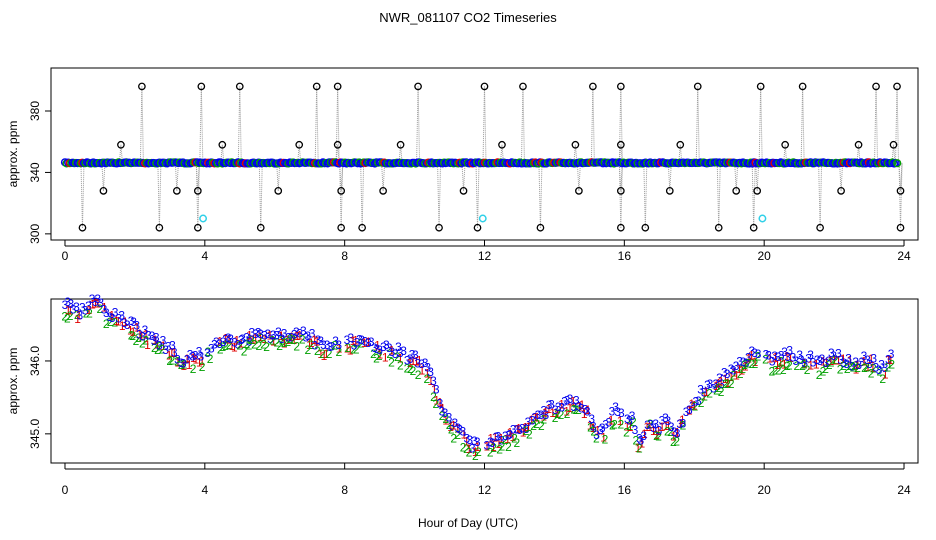  What do you see at coordinates (35, 434) in the screenshot?
I see `bottom-y-tick-label: 345.0` at bounding box center [35, 434].